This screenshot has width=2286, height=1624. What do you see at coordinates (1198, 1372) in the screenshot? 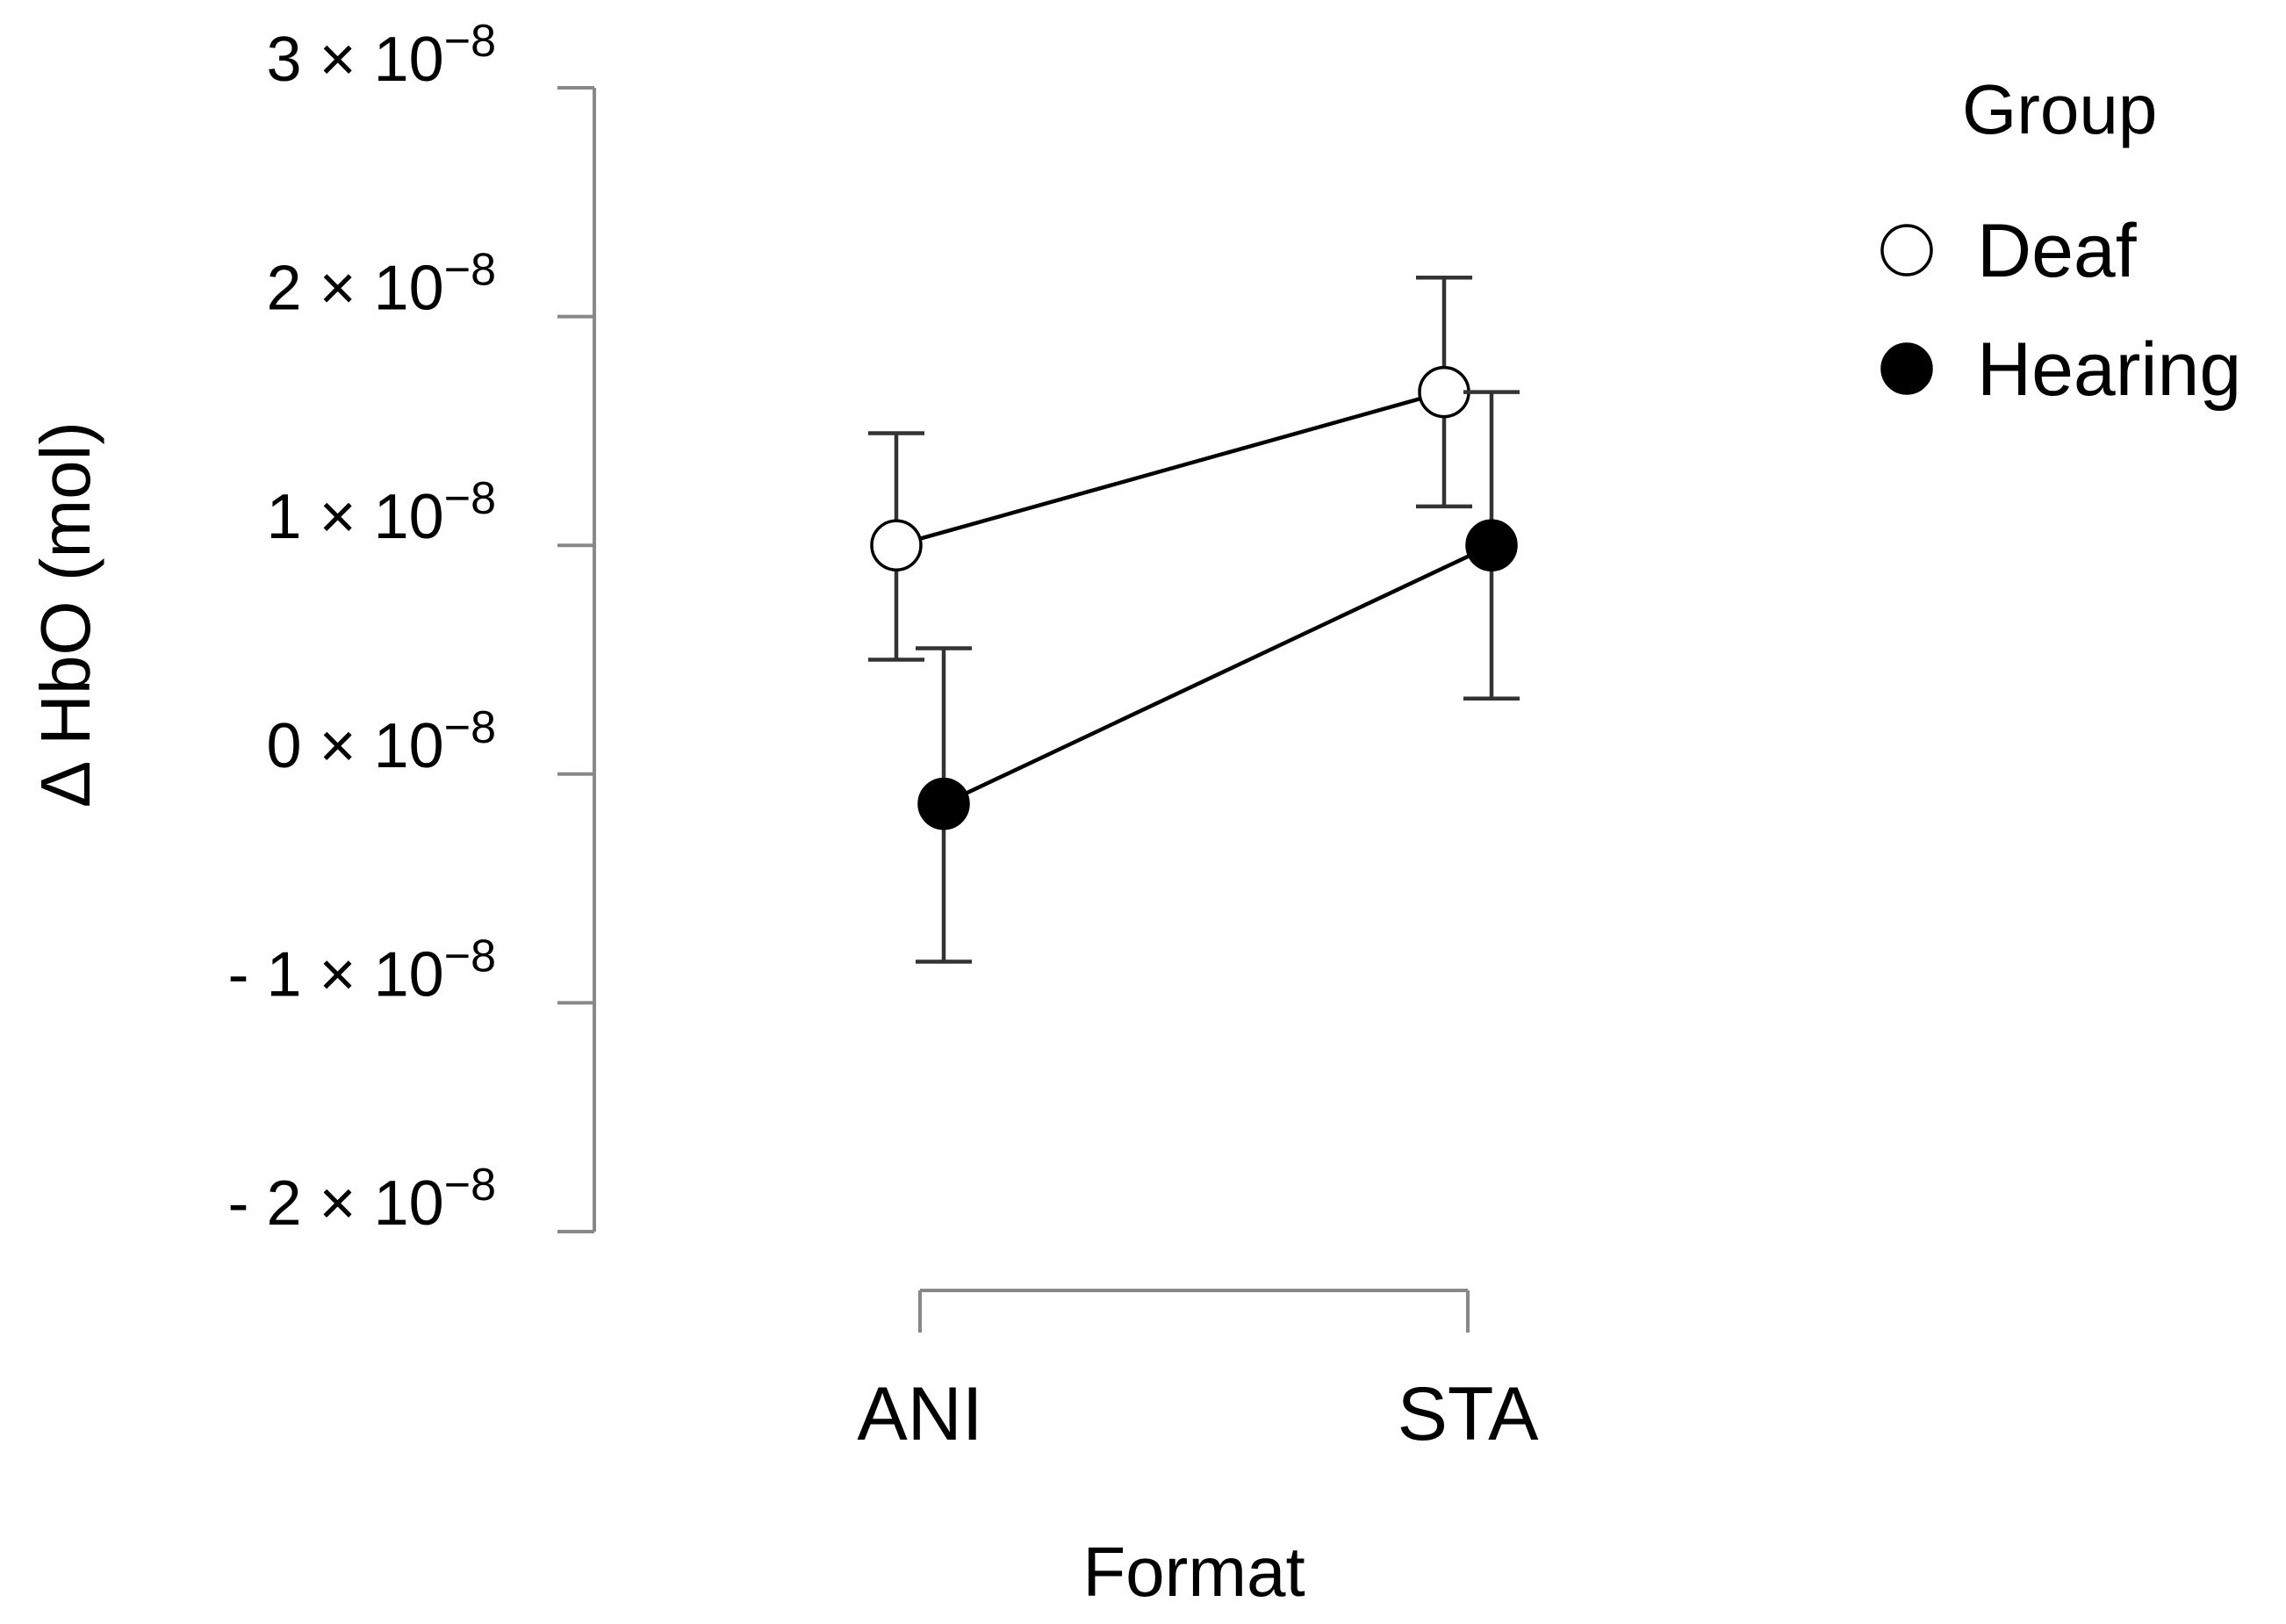
I see `x-axis: ANI STA` at bounding box center [1198, 1372].